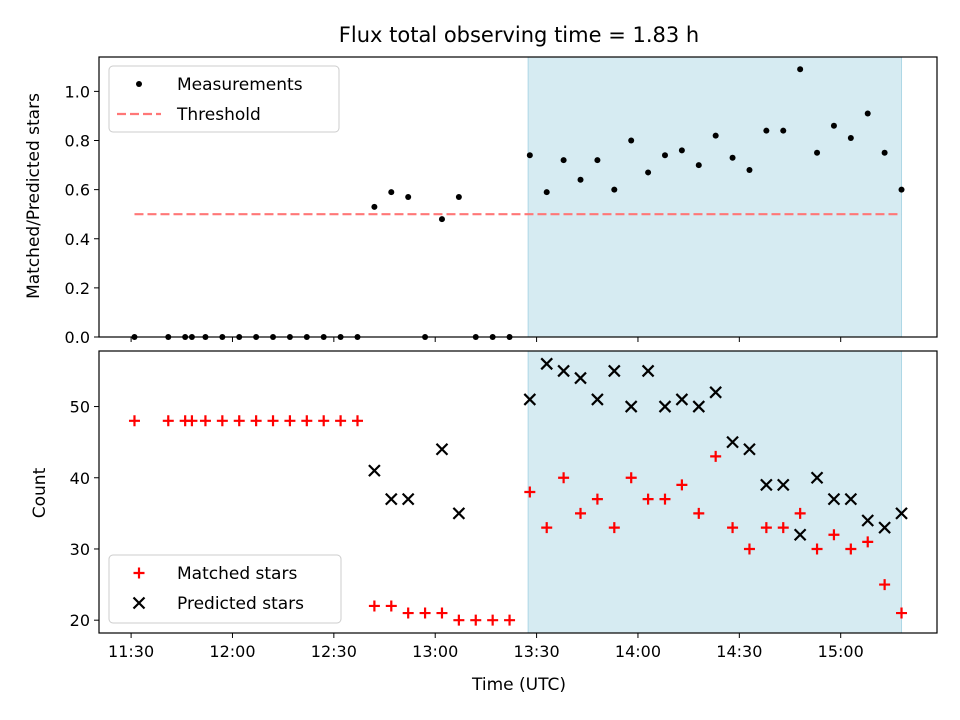  I want to click on legend-predicted-stars-label: Predicted stars, so click(240, 604).